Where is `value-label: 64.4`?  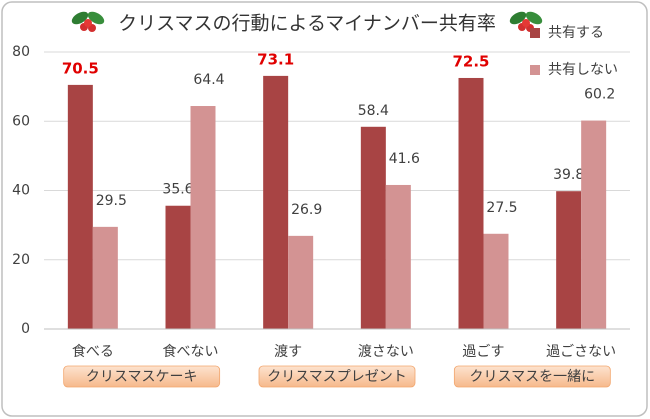 value-label: 64.4 is located at coordinates (208, 80).